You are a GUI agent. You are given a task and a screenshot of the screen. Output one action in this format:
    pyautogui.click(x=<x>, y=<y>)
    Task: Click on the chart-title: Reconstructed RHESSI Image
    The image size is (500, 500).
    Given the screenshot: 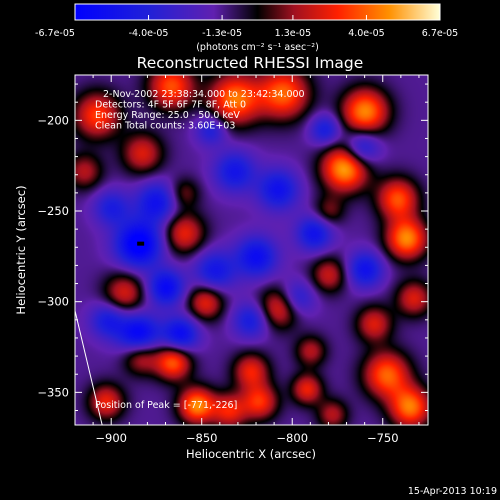 What is the action you would take?
    pyautogui.click(x=250, y=63)
    